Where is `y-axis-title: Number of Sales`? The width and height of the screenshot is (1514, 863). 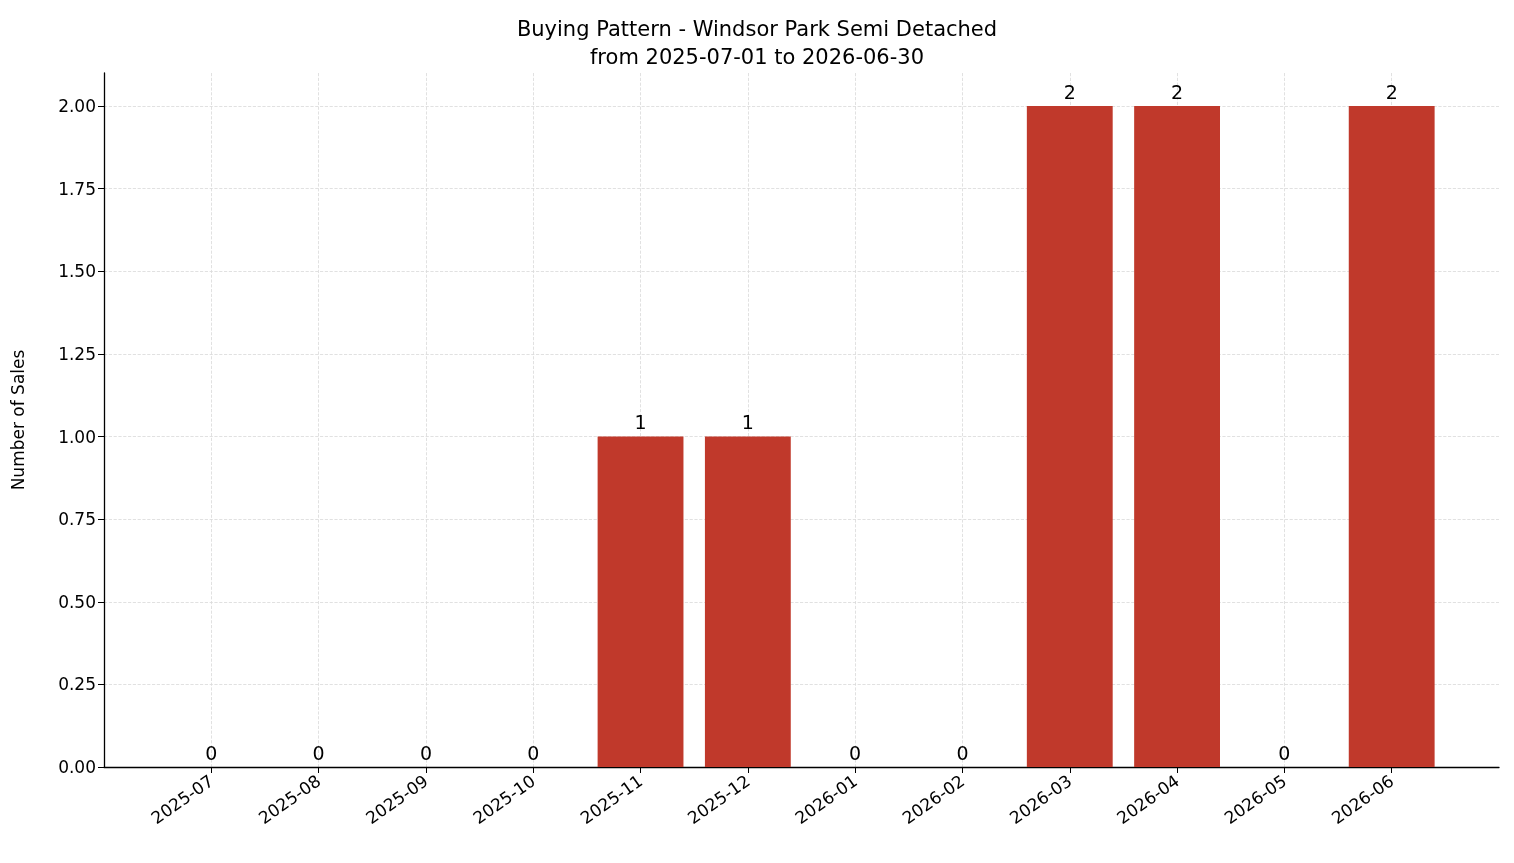
y-axis-title: Number of Sales is located at coordinates (17, 420).